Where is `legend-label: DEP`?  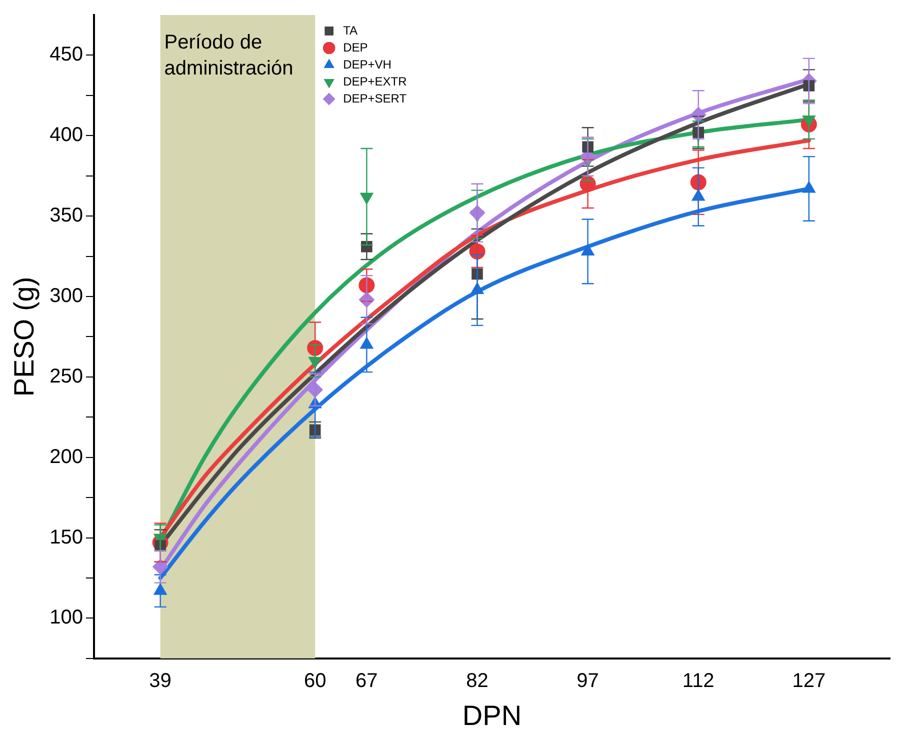
legend-label: DEP is located at coordinates (355, 47).